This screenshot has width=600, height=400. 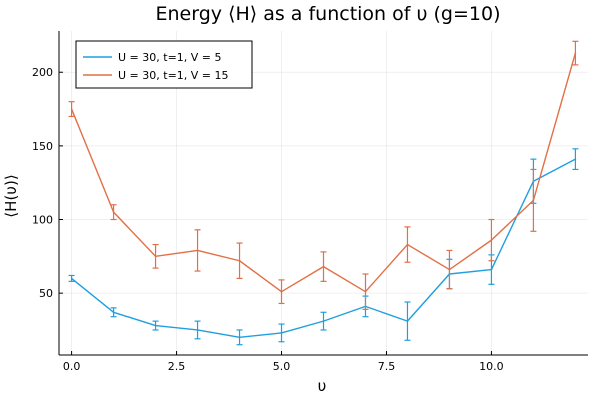 What do you see at coordinates (42, 146) in the screenshot?
I see `y-tick-label: 150` at bounding box center [42, 146].